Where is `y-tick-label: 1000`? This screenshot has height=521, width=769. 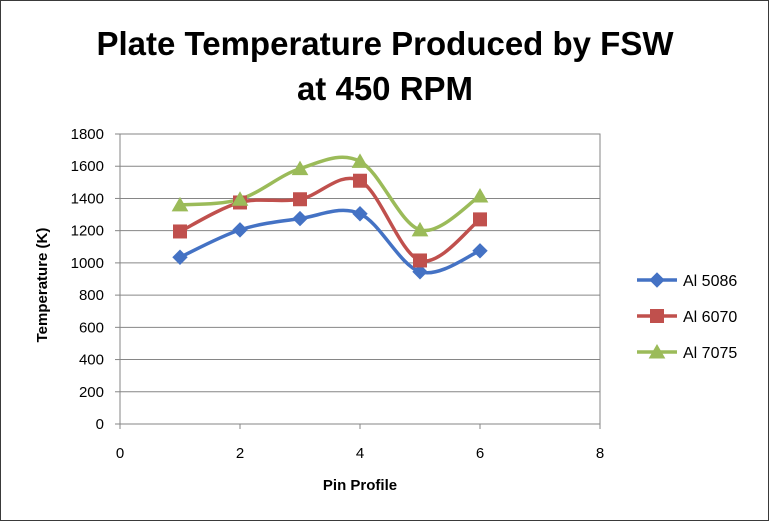
y-tick-label: 1000 is located at coordinates (87, 263).